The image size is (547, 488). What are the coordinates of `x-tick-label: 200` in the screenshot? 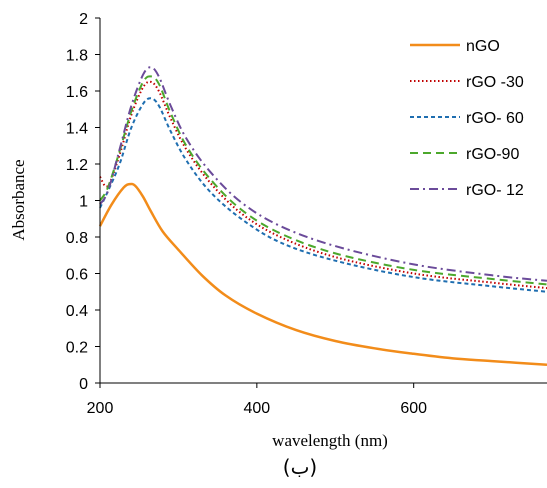 It's located at (100, 408).